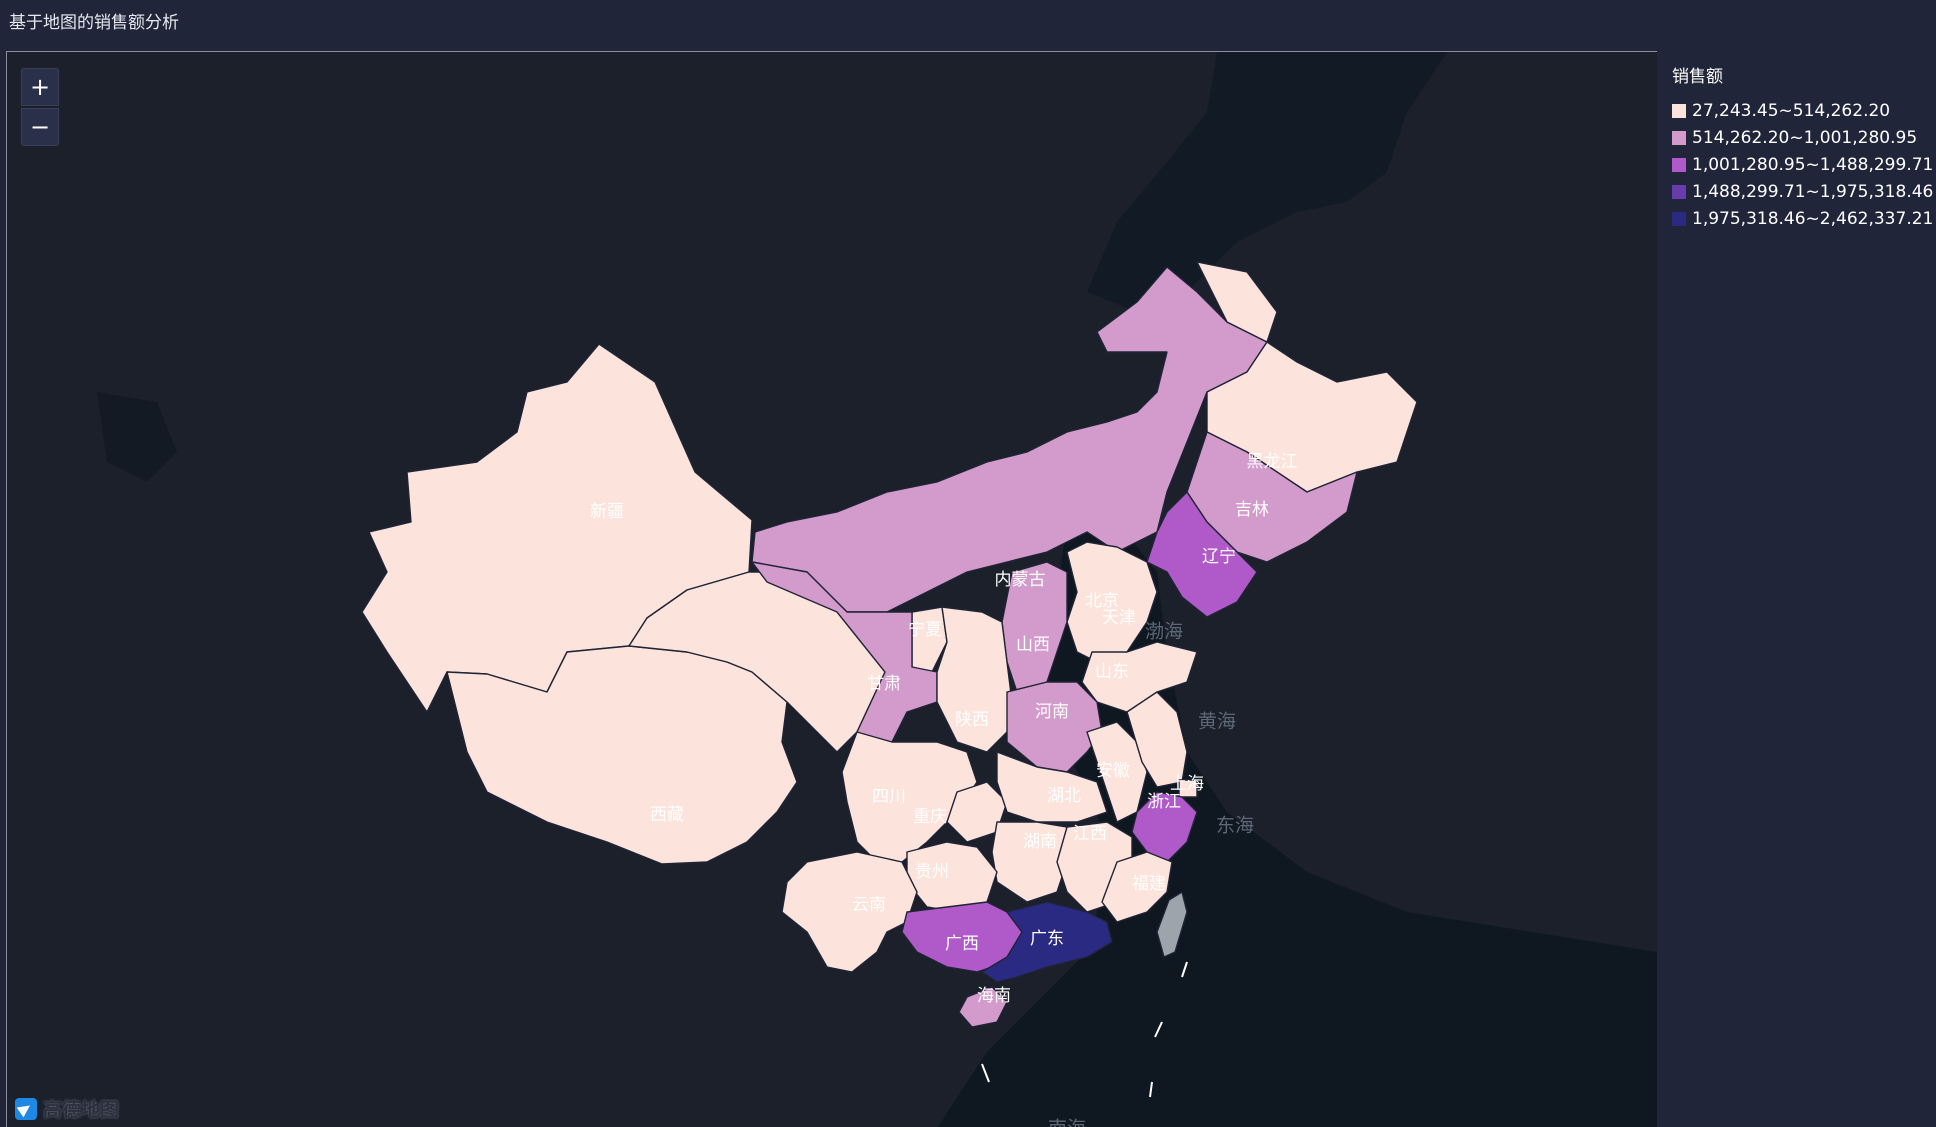 The width and height of the screenshot is (1936, 1127). I want to click on legend-item: 1,488,299.71~1,975,318.46, so click(1802, 191).